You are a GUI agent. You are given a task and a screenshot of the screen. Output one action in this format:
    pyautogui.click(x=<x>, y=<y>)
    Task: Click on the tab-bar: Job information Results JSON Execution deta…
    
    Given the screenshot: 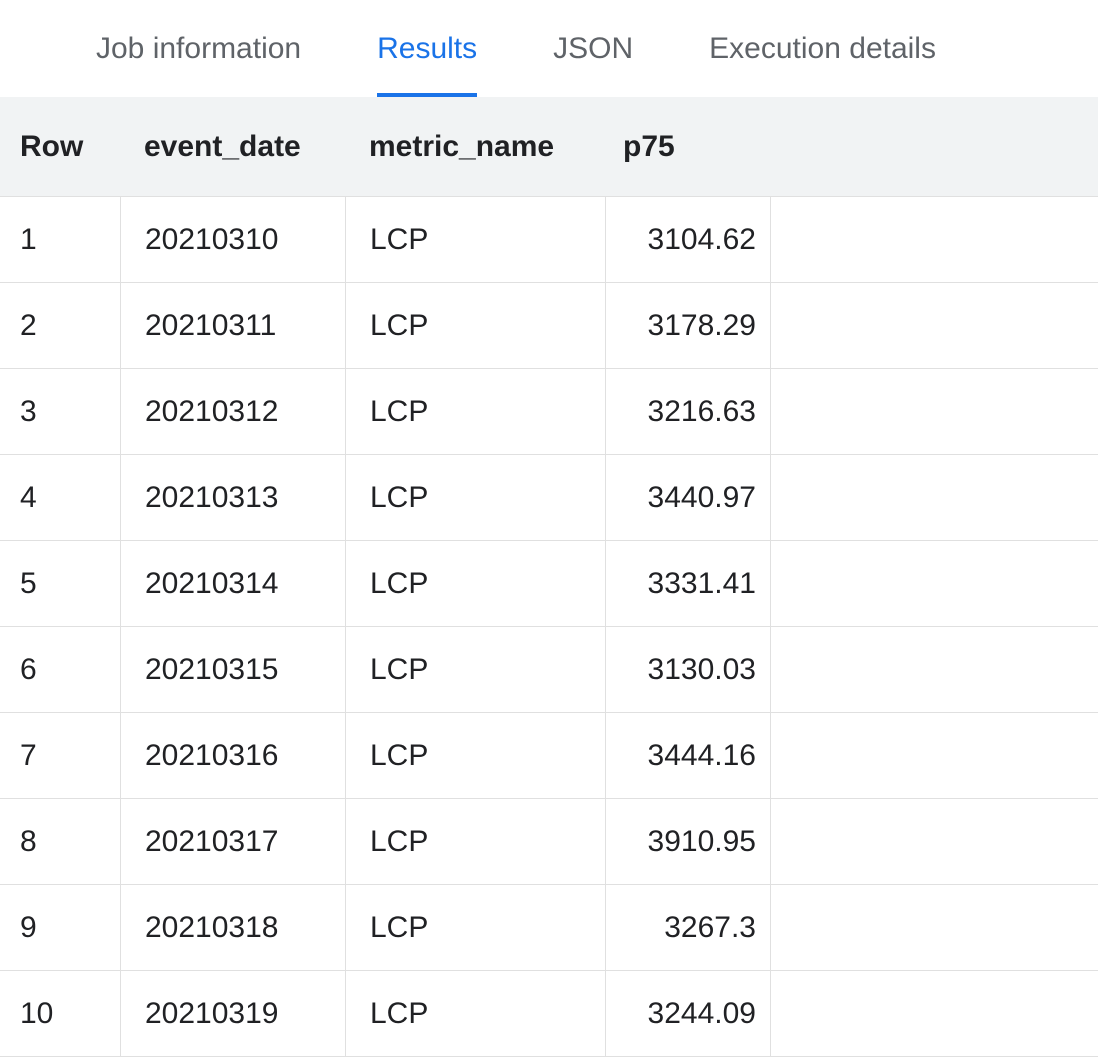 What is the action you would take?
    pyautogui.click(x=549, y=48)
    